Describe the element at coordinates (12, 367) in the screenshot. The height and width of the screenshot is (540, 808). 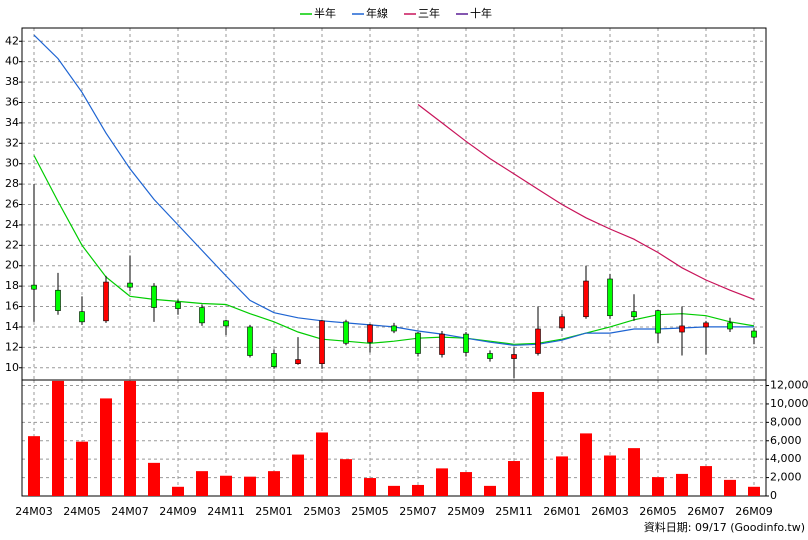
I see `y-tick-label: 10` at that location.